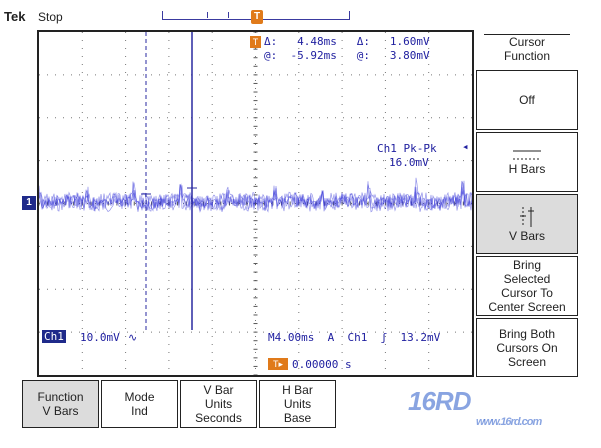 The height and width of the screenshot is (448, 601). What do you see at coordinates (527, 361) in the screenshot?
I see `side-btn-label: Screen` at bounding box center [527, 361].